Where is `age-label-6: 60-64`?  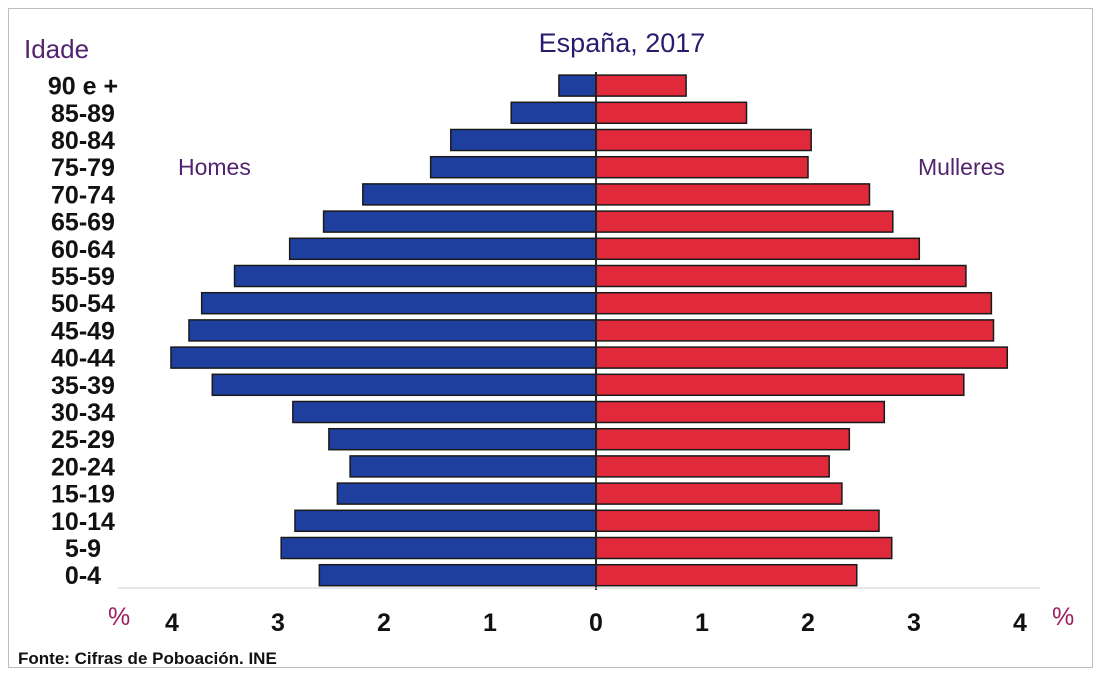 age-label-6: 60-64 is located at coordinates (83, 250).